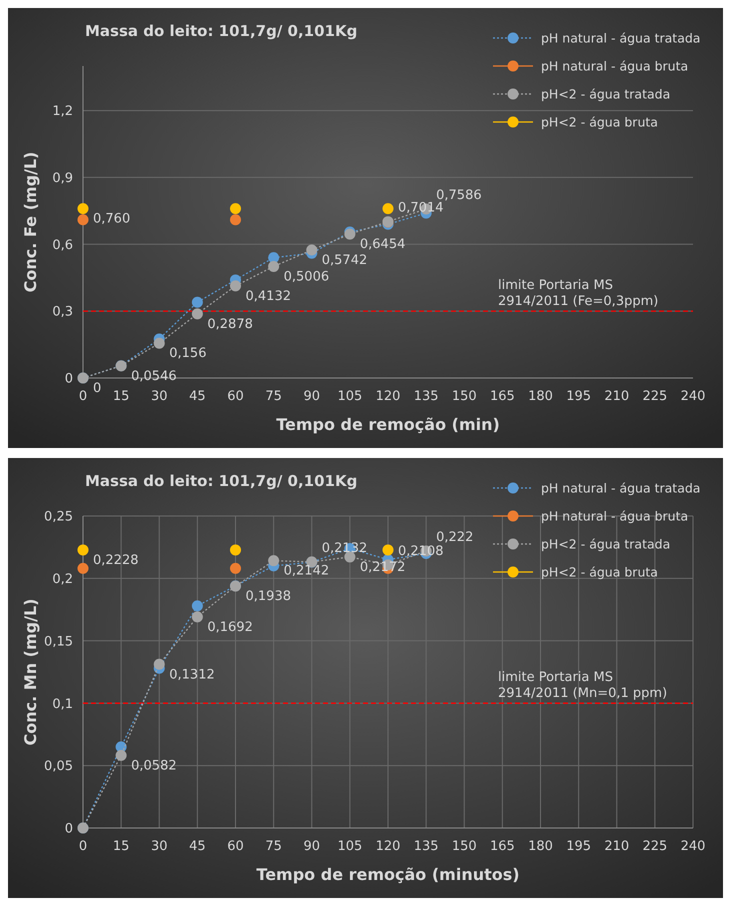  What do you see at coordinates (268, 596) in the screenshot?
I see `data-label: 0,1938` at bounding box center [268, 596].